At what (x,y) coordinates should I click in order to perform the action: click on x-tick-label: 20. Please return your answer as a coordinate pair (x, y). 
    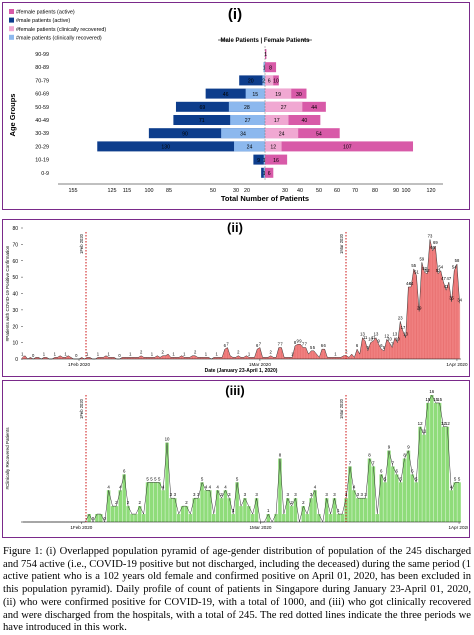
    Looking at the image, I should click on (247, 191).